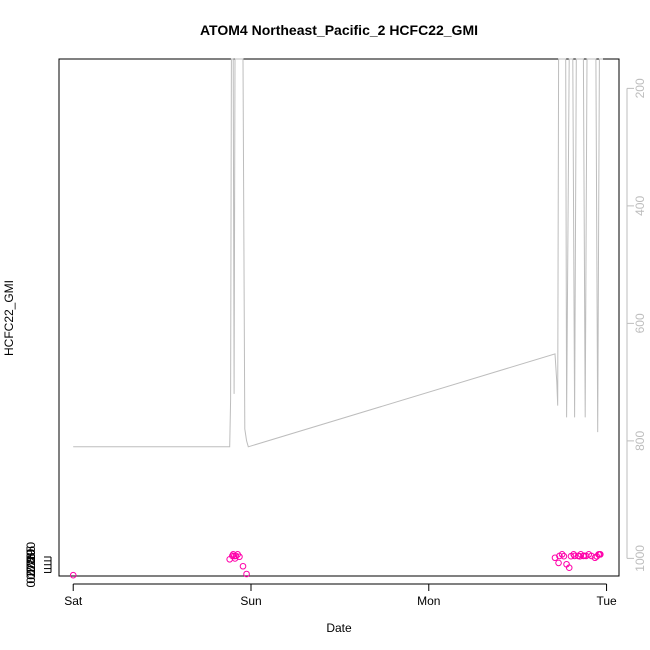 This screenshot has height=650, width=650. Describe the element at coordinates (31, 561) in the screenshot. I see `y-tick-label: 0.285` at that location.